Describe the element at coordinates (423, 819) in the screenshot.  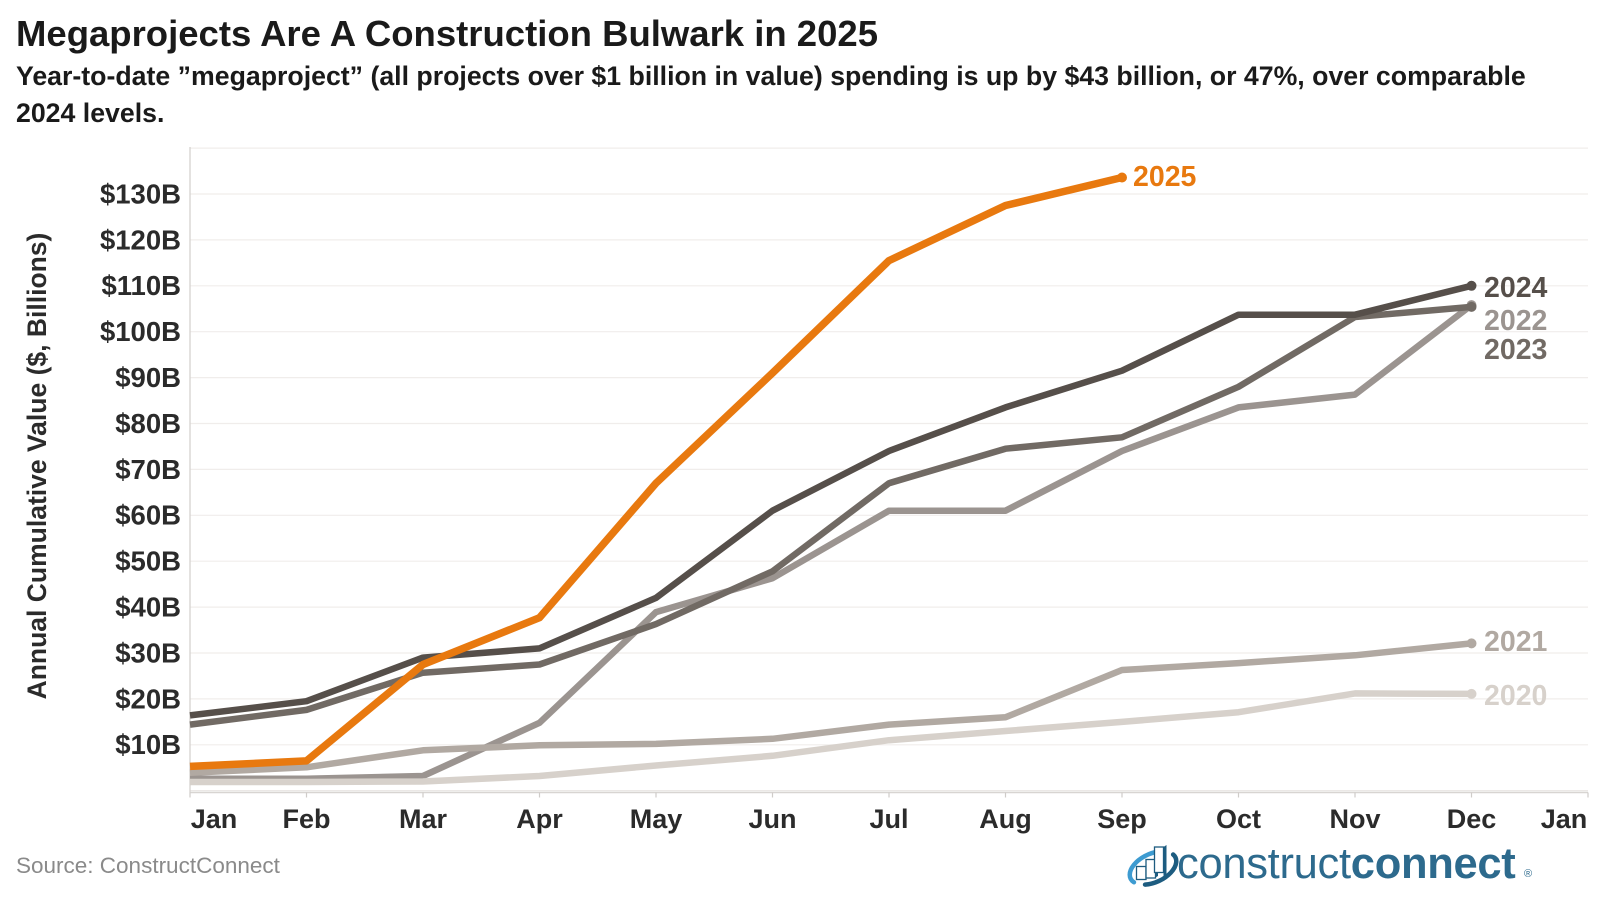
I see `svg-text: Mar` at that location.